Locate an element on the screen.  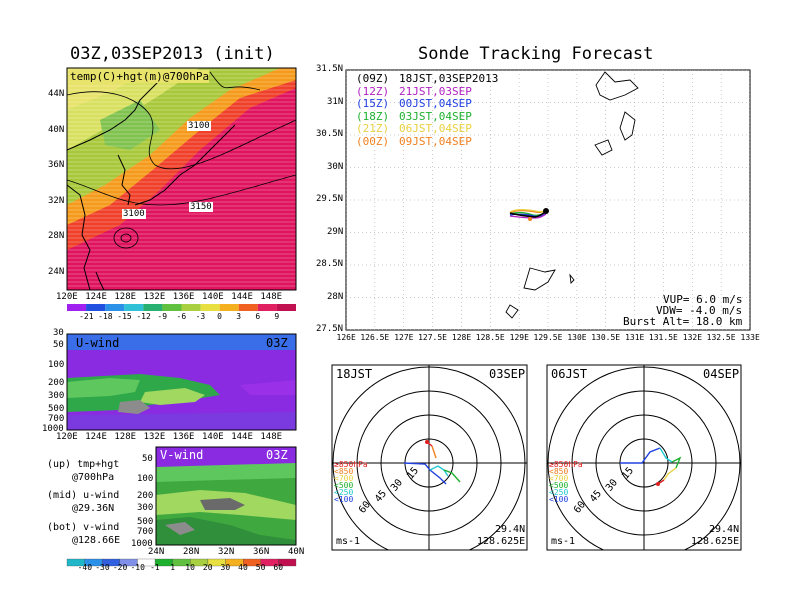
v-wind-pressure-tick: 300 is located at coordinates (145, 508).